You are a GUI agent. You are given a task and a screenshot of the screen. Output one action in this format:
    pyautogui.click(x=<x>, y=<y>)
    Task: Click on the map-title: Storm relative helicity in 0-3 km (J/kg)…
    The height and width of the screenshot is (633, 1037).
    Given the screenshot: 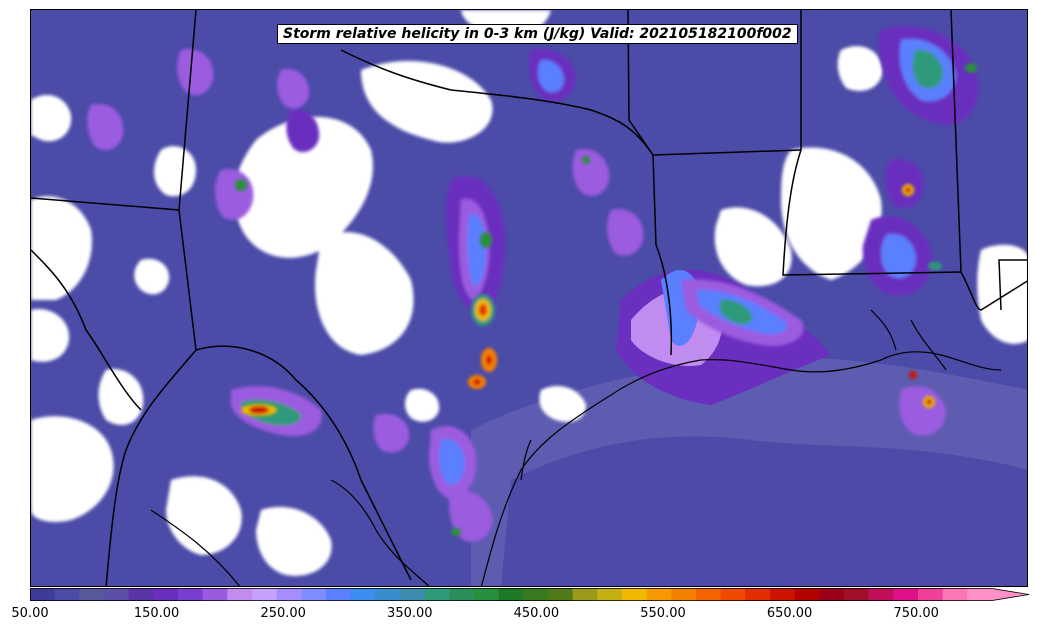 What is the action you would take?
    pyautogui.click(x=537, y=34)
    